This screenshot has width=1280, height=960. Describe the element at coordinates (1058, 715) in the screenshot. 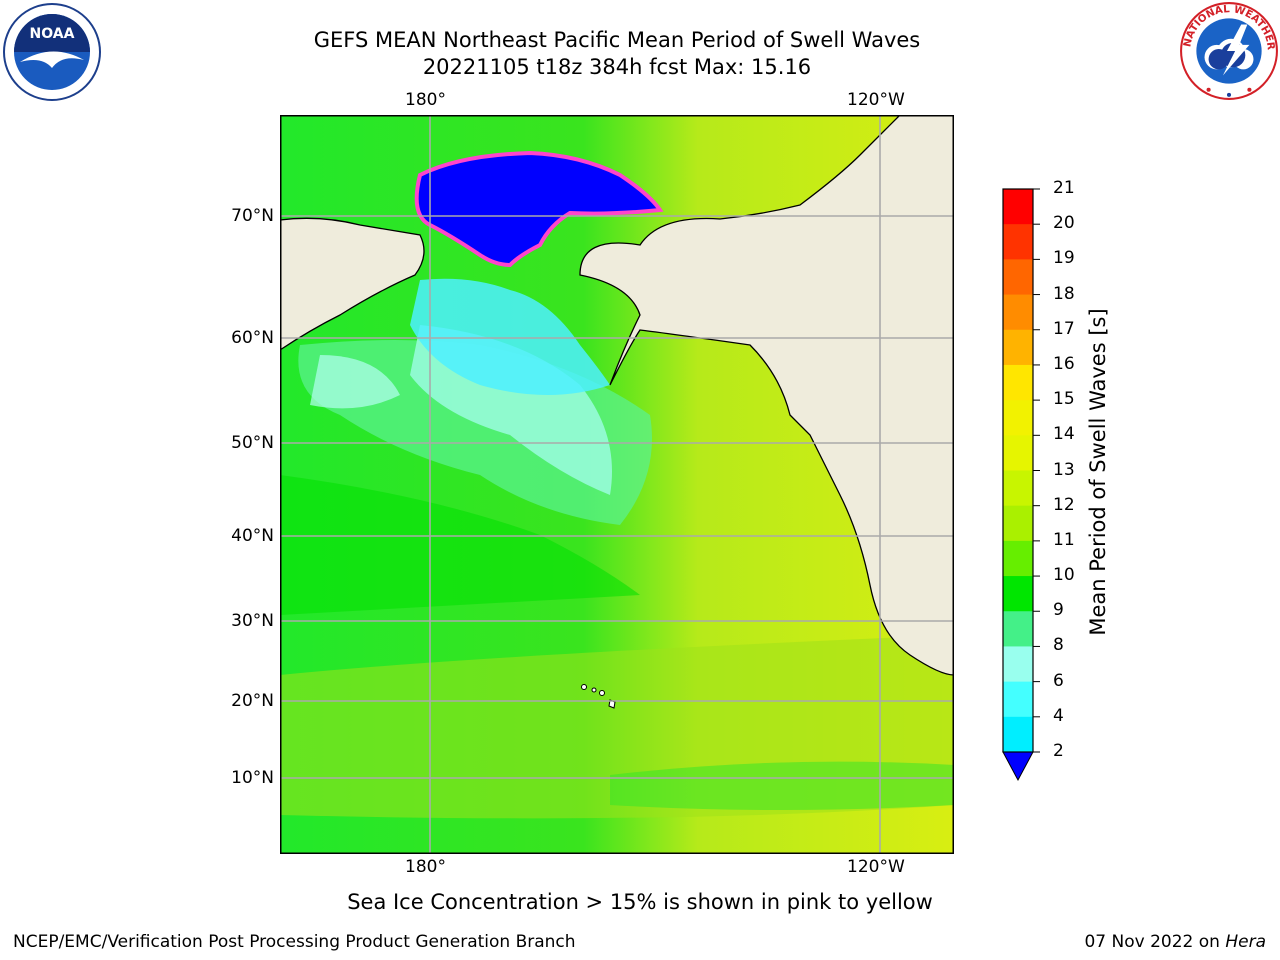

I see `colorbar-tick-label: 4` at that location.